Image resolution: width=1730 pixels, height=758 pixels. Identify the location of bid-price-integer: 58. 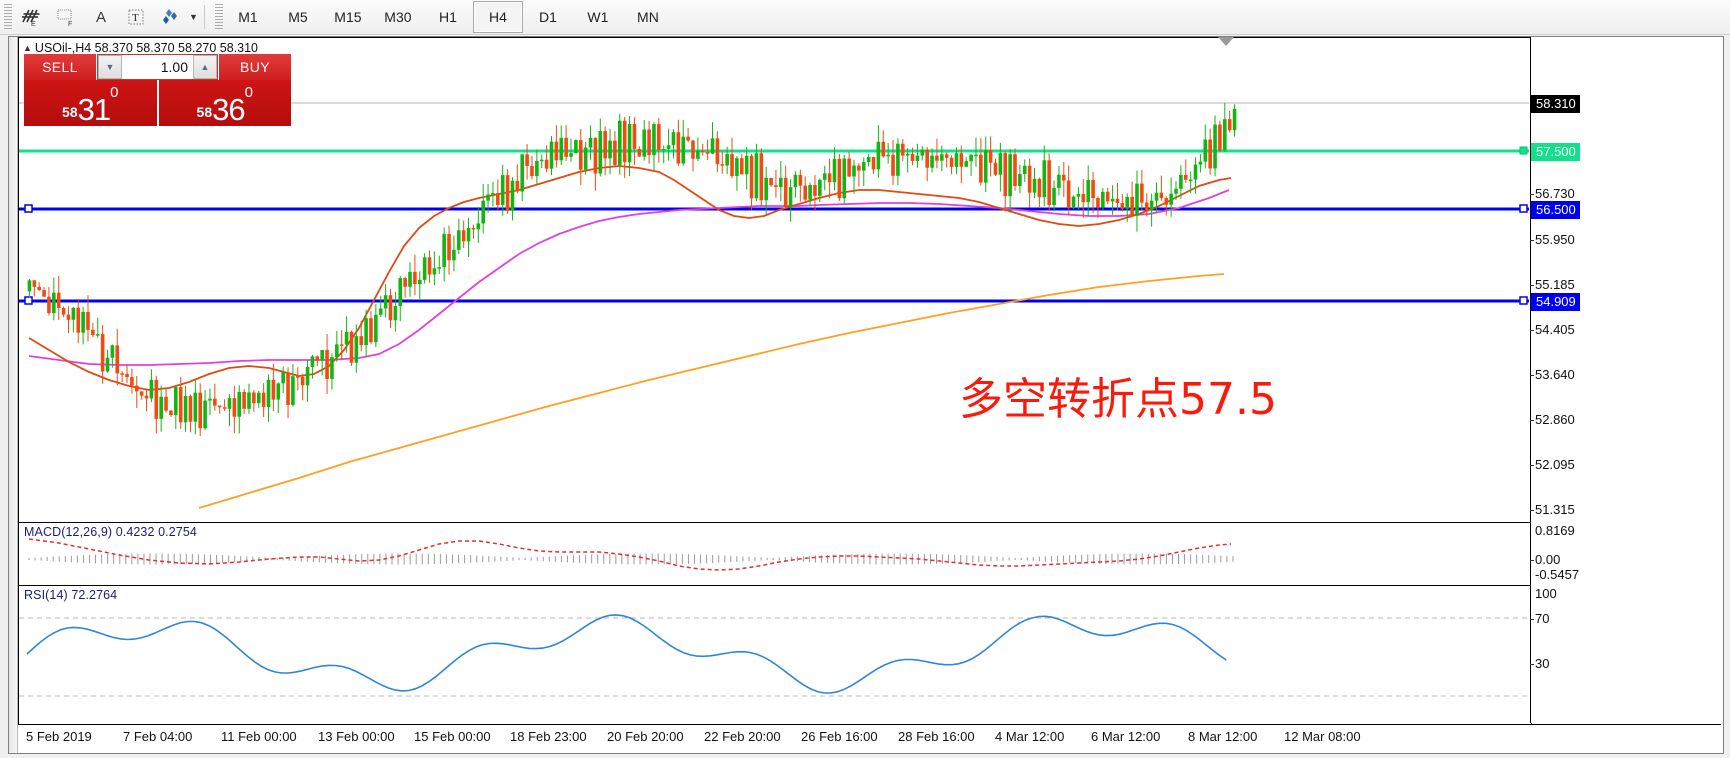
(70, 112).